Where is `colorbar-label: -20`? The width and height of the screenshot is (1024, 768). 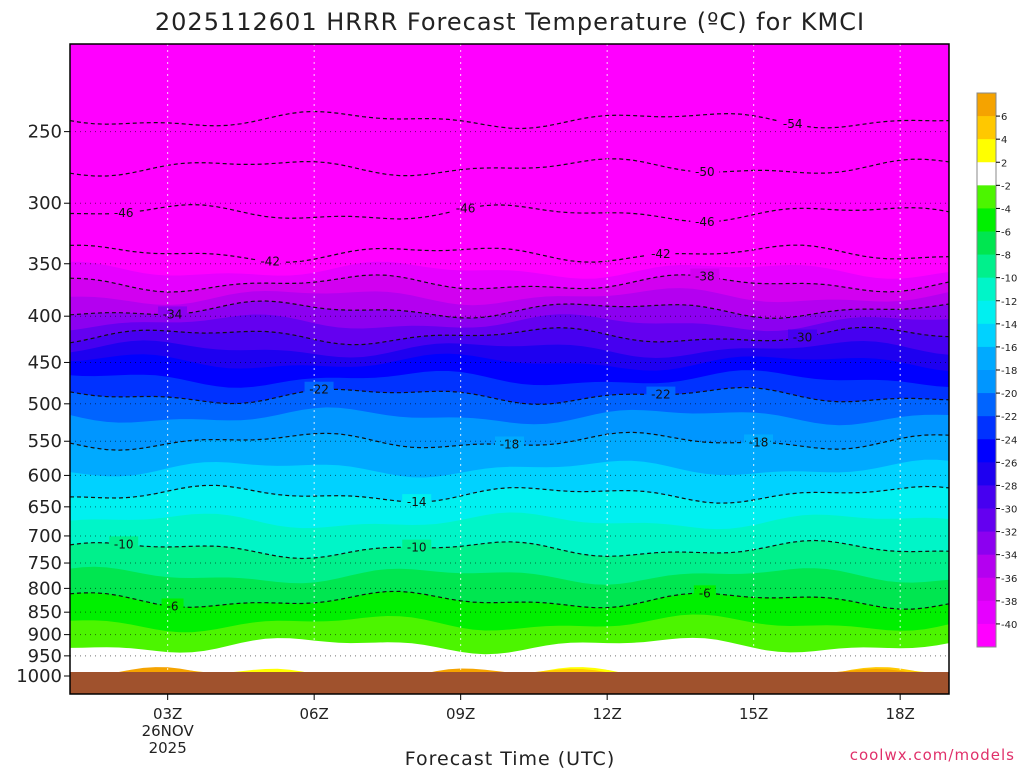
colorbar-label: -20 is located at coordinates (1009, 394).